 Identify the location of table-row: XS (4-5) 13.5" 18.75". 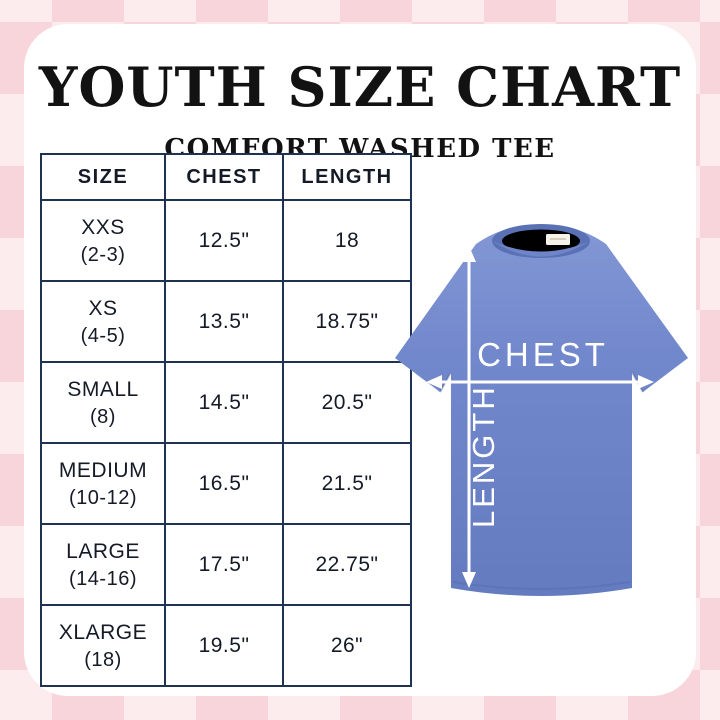
(226, 321).